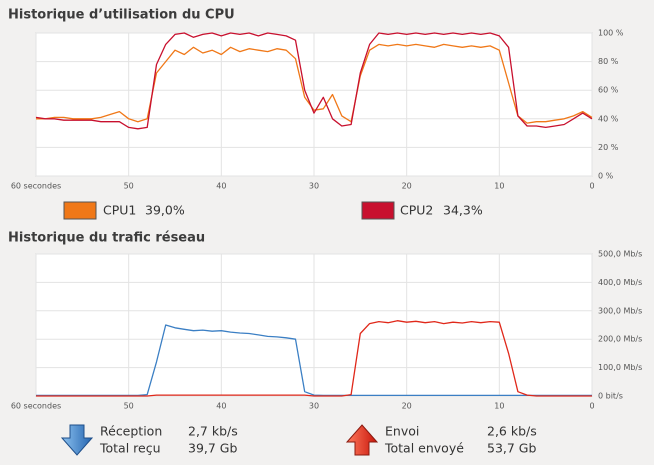 This screenshot has width=654, height=465. What do you see at coordinates (121, 15) in the screenshot?
I see `cpu-title: Historique d’utilisation du CPU` at bounding box center [121, 15].